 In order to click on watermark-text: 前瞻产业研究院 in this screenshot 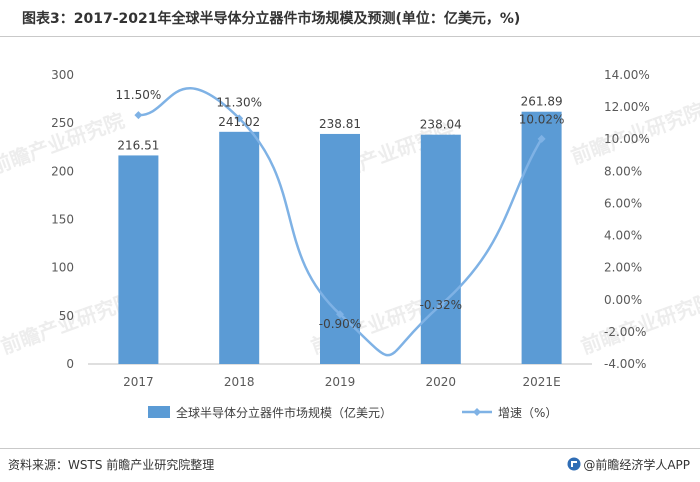, I will do `click(68, 323)`.